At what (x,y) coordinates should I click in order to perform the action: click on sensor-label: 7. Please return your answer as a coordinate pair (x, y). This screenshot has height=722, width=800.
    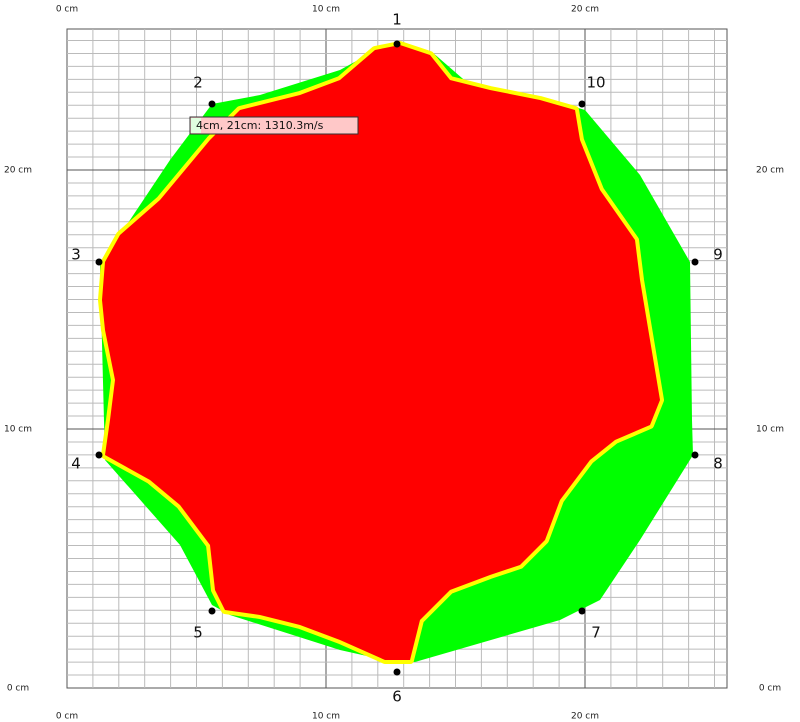
    Looking at the image, I should click on (596, 633).